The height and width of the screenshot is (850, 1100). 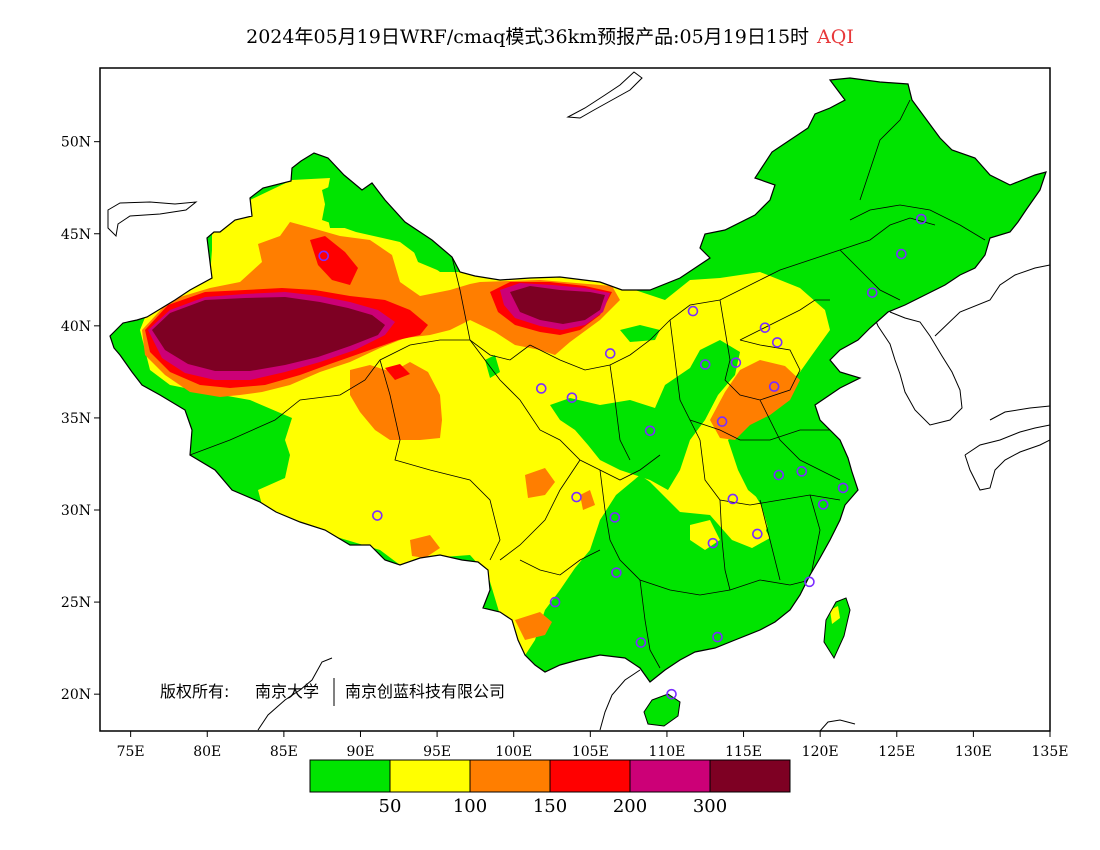 I want to click on x-tick-label: 130E, so click(x=973, y=752).